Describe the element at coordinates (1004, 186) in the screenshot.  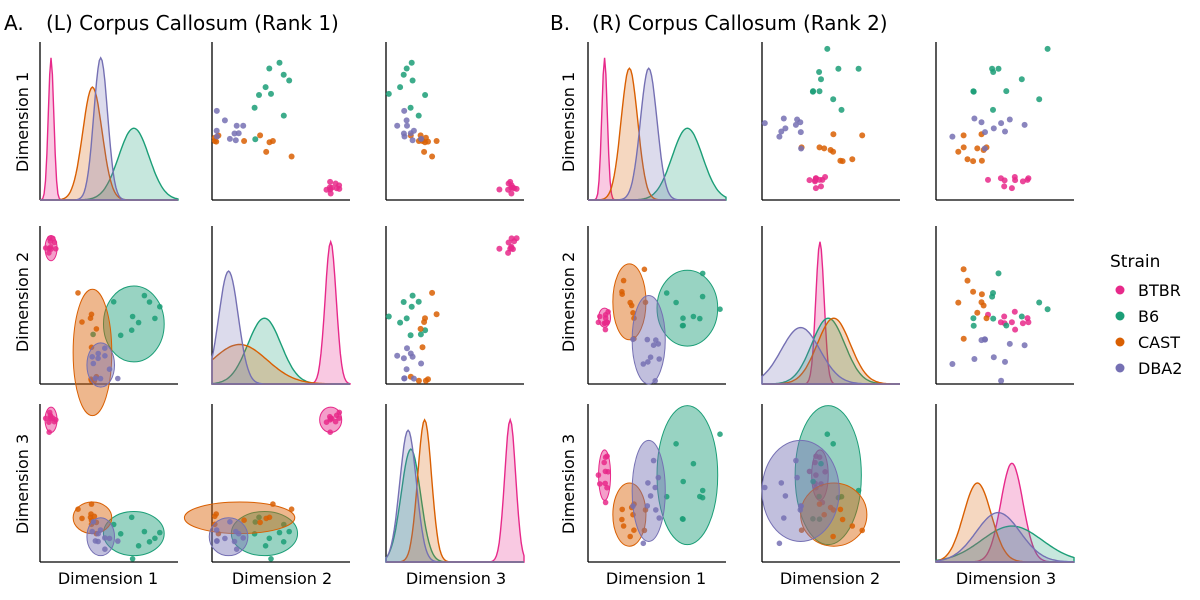
I see `panel-b-point-btbr-0-r1-c3` at that location.